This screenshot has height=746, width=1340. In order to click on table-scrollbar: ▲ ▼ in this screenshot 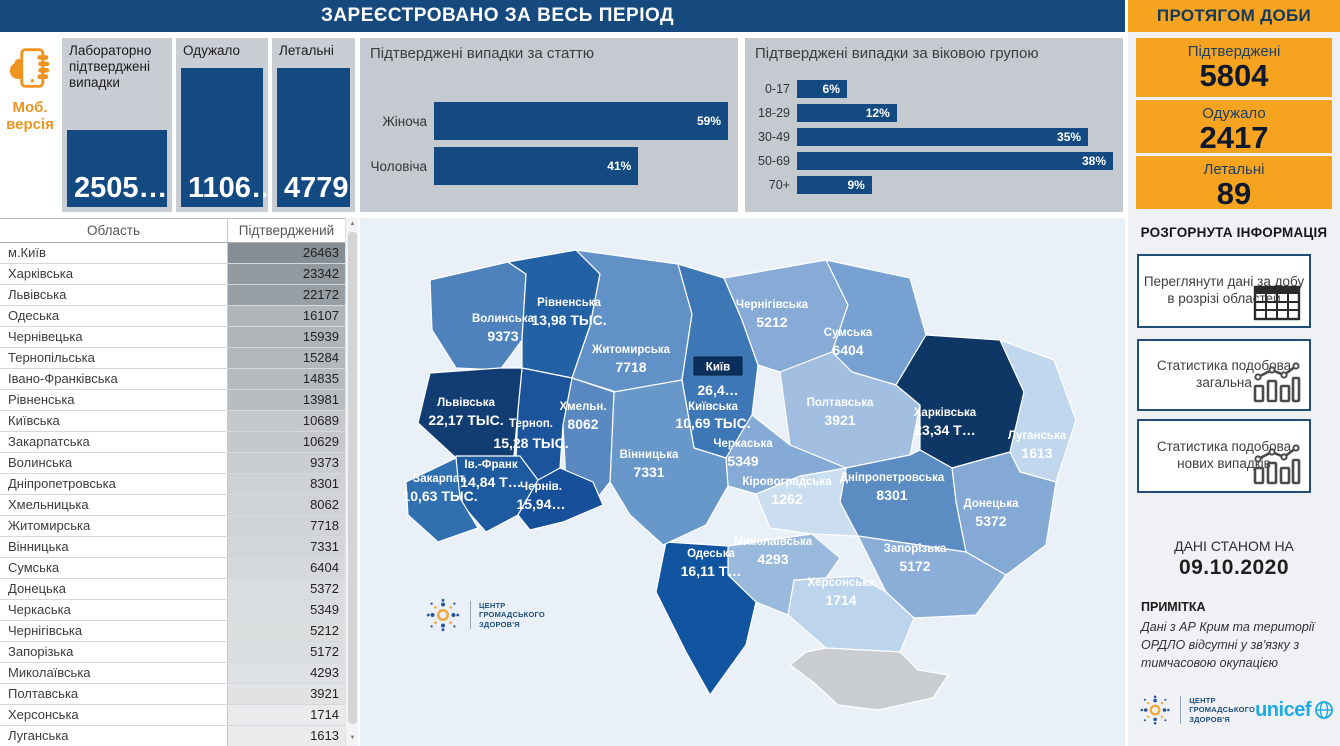, I will do `click(351, 482)`.